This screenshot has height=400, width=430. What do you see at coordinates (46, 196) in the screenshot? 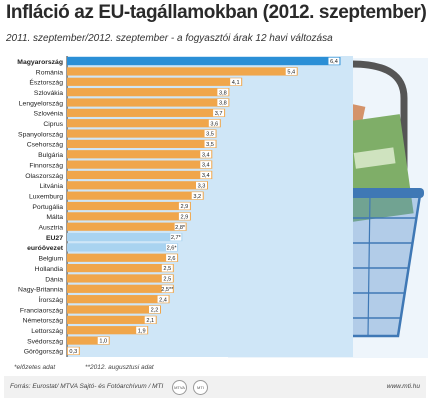
I see `category-label-13: Luxemburg` at bounding box center [46, 196].